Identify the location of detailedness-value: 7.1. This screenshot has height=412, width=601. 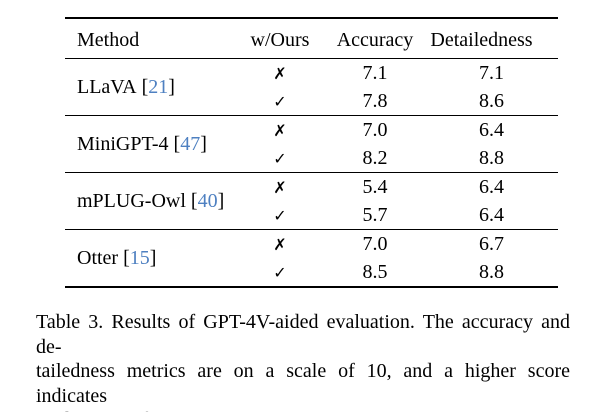
(491, 72).